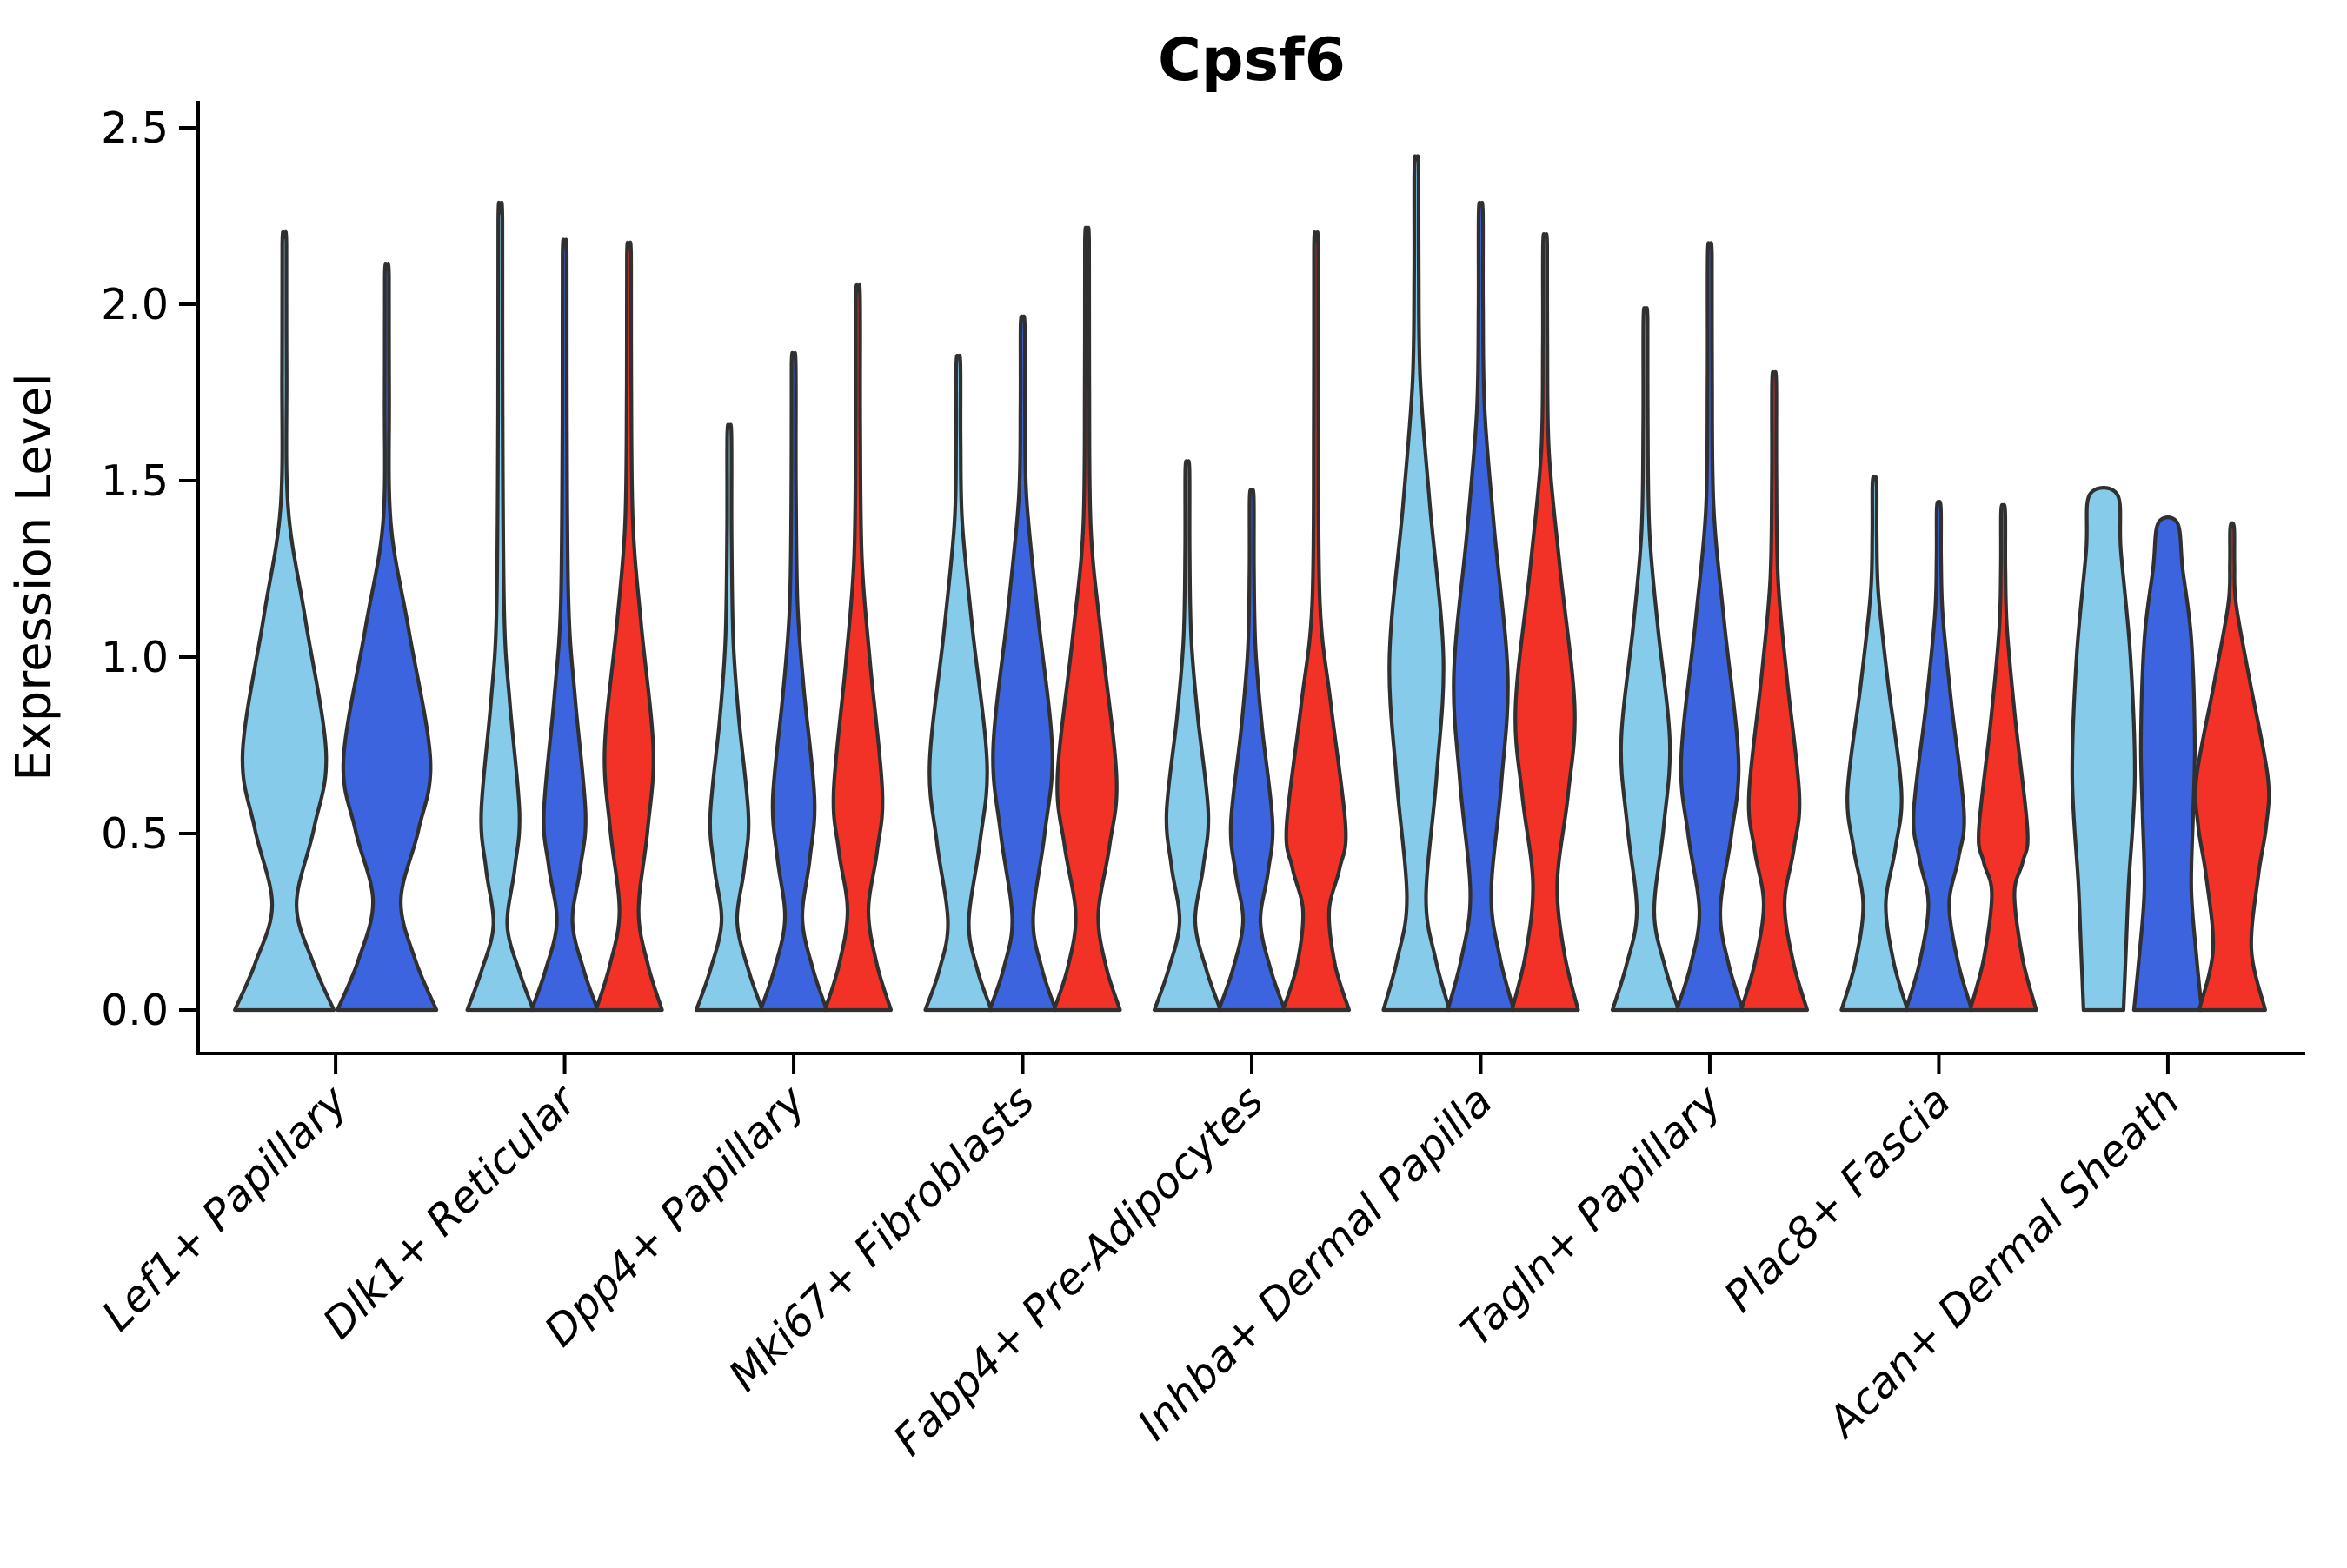 The height and width of the screenshot is (1568, 2347). I want to click on violin-inhba-dermal-papilla-red, so click(1545, 622).